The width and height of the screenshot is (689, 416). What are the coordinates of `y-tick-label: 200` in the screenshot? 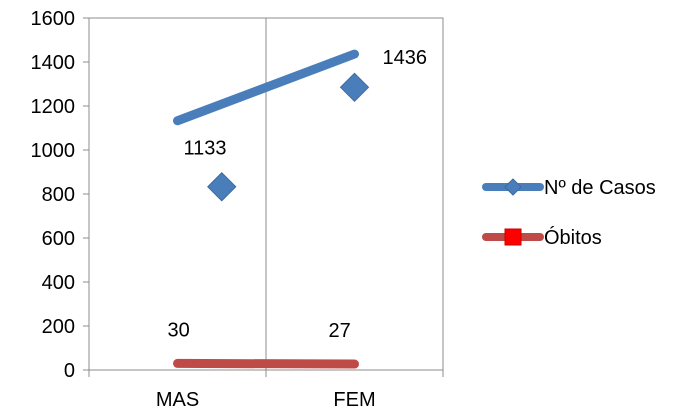 It's located at (58, 327).